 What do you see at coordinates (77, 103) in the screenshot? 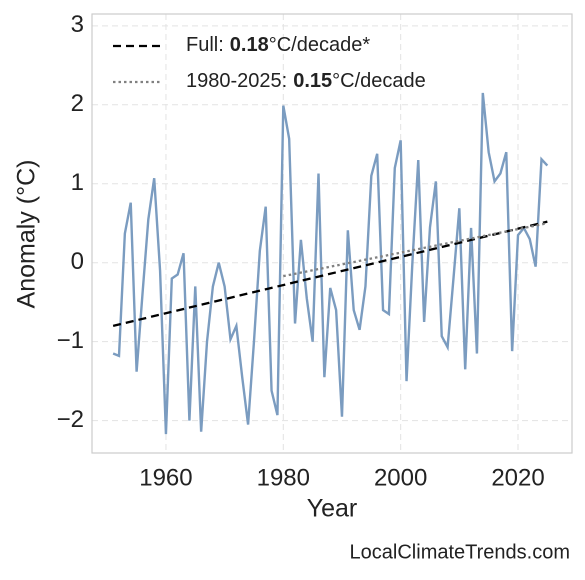
I see `y-tick-label: 2` at bounding box center [77, 103].